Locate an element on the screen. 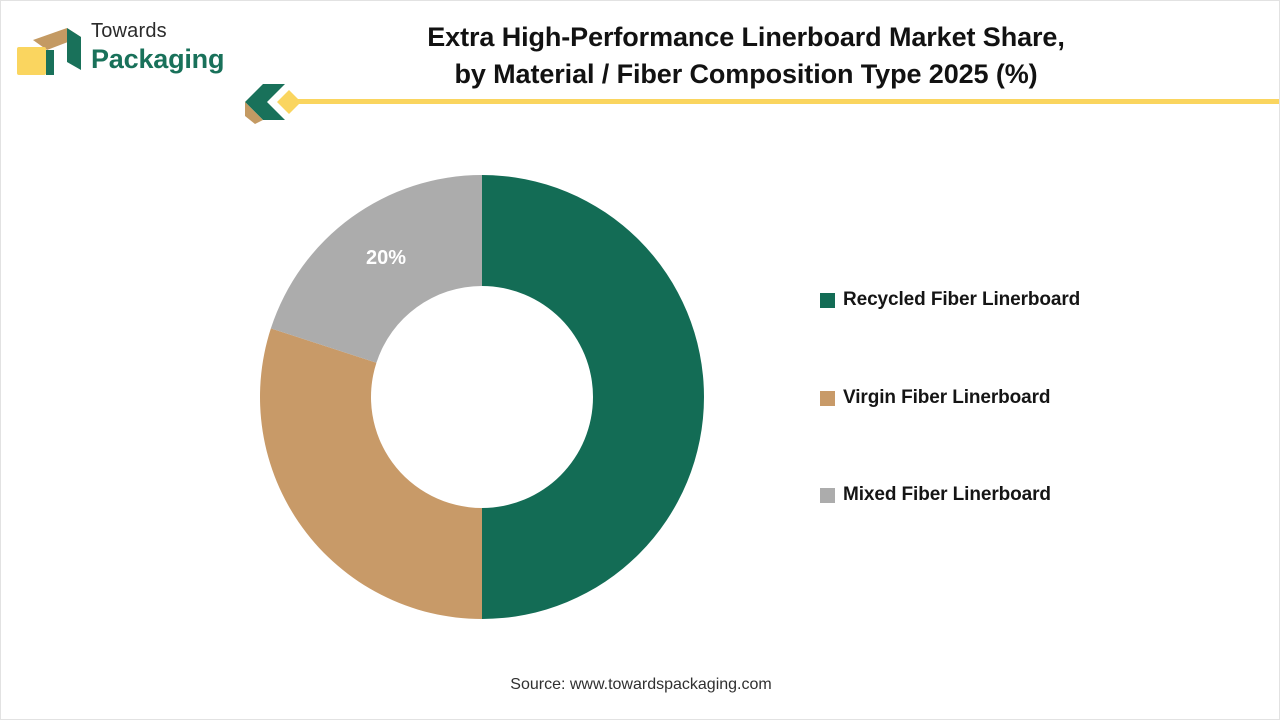  legend-item-label: Mixed Fiber Linerboard is located at coordinates (947, 494).